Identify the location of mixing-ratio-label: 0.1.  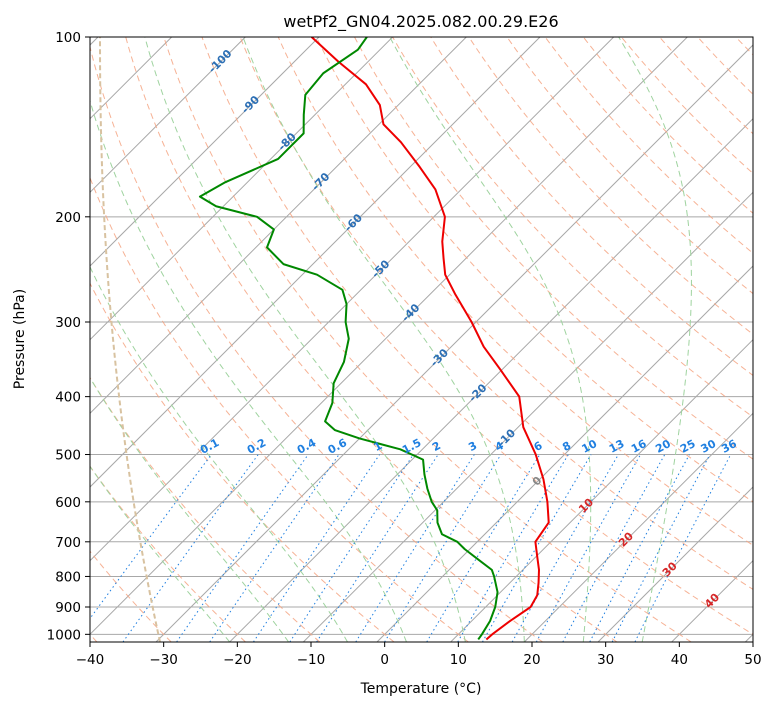
(209, 446).